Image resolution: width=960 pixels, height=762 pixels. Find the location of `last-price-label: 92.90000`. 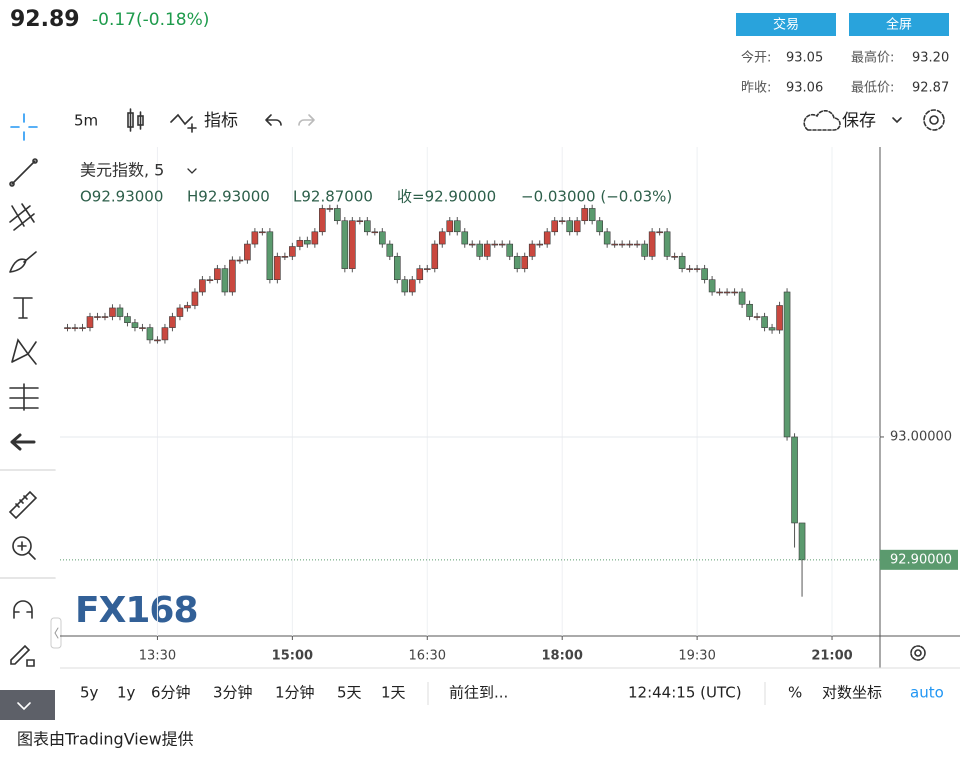

last-price-label: 92.90000 is located at coordinates (921, 559).